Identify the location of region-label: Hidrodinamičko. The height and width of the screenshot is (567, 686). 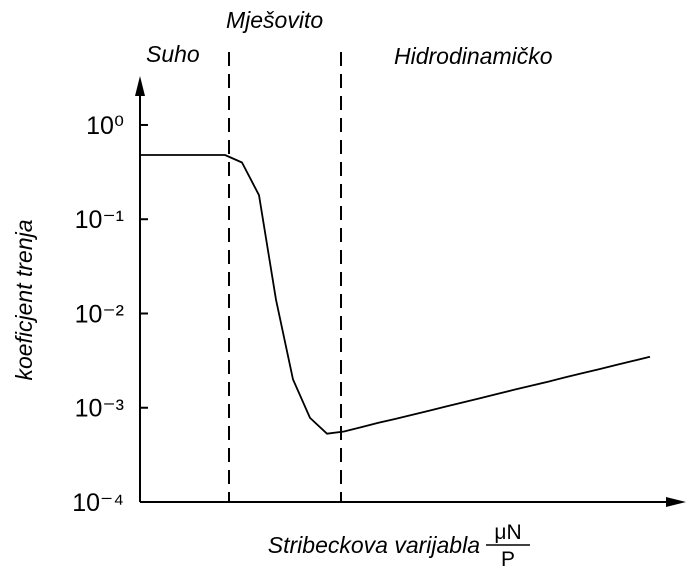
(473, 56).